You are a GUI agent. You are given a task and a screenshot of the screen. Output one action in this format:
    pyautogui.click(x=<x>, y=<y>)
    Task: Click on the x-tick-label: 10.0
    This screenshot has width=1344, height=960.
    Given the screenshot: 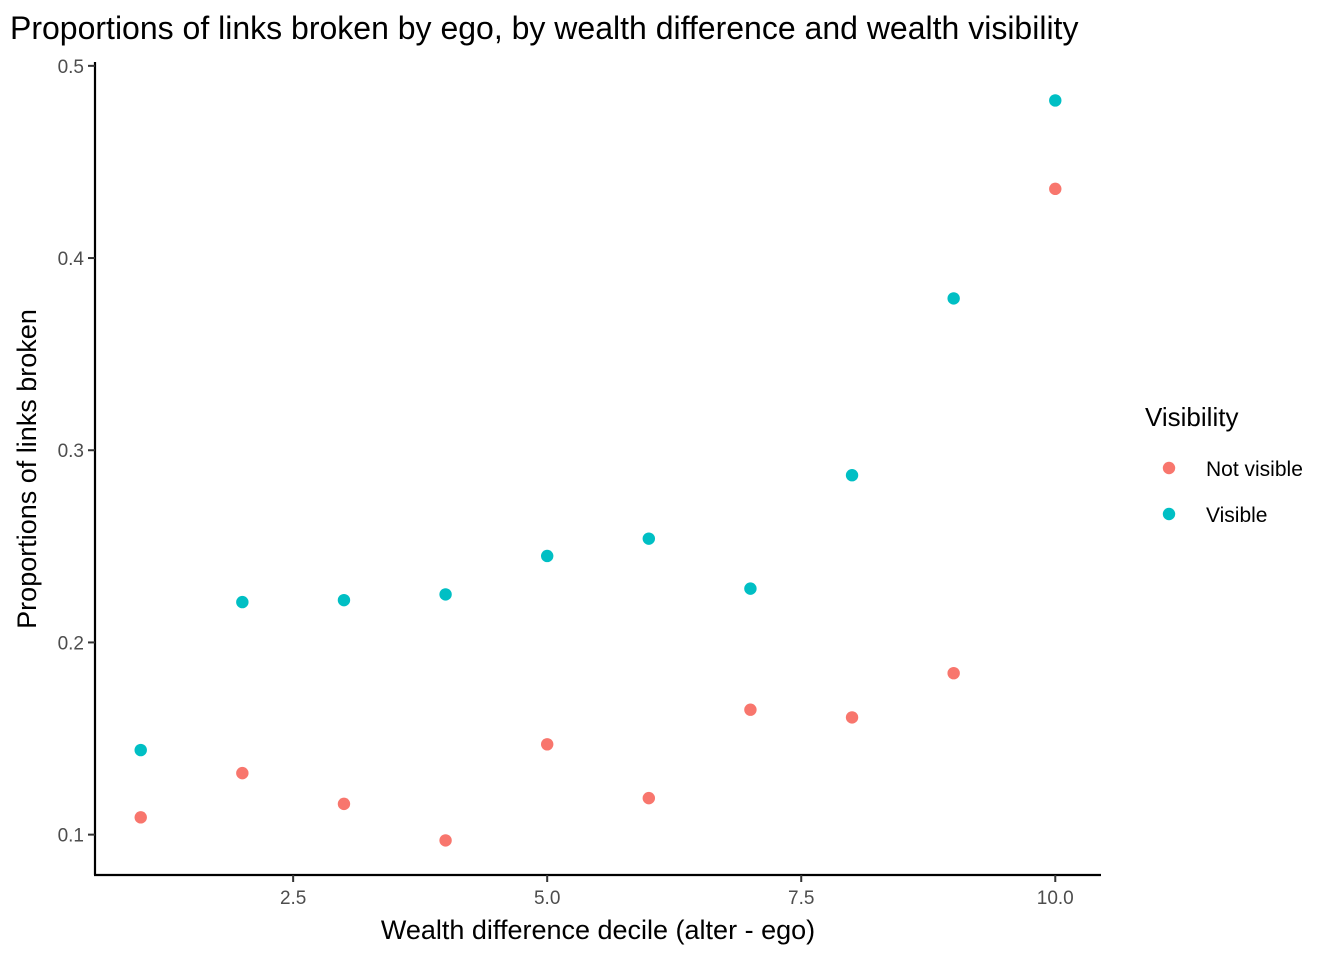 What is the action you would take?
    pyautogui.click(x=1055, y=898)
    